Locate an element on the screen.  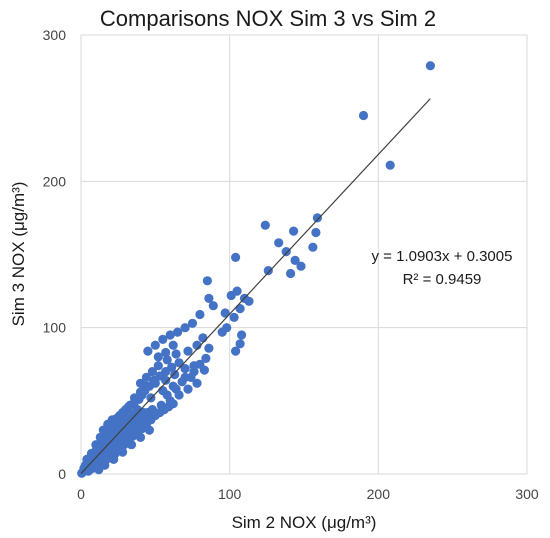
x-tick-label: 0 is located at coordinates (81, 494).